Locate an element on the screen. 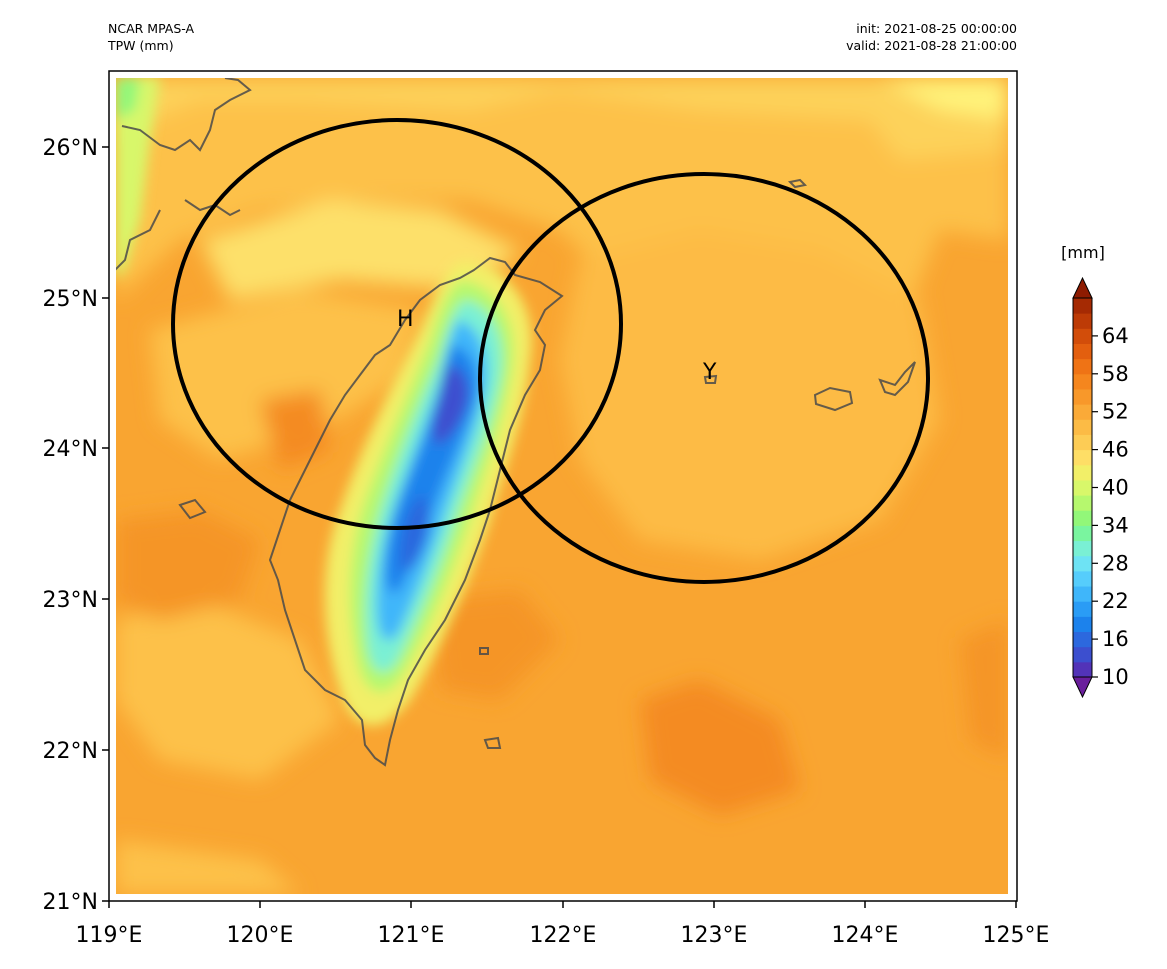 The height and width of the screenshot is (969, 1167). colorbar-tick-label: 64 is located at coordinates (1115, 336).